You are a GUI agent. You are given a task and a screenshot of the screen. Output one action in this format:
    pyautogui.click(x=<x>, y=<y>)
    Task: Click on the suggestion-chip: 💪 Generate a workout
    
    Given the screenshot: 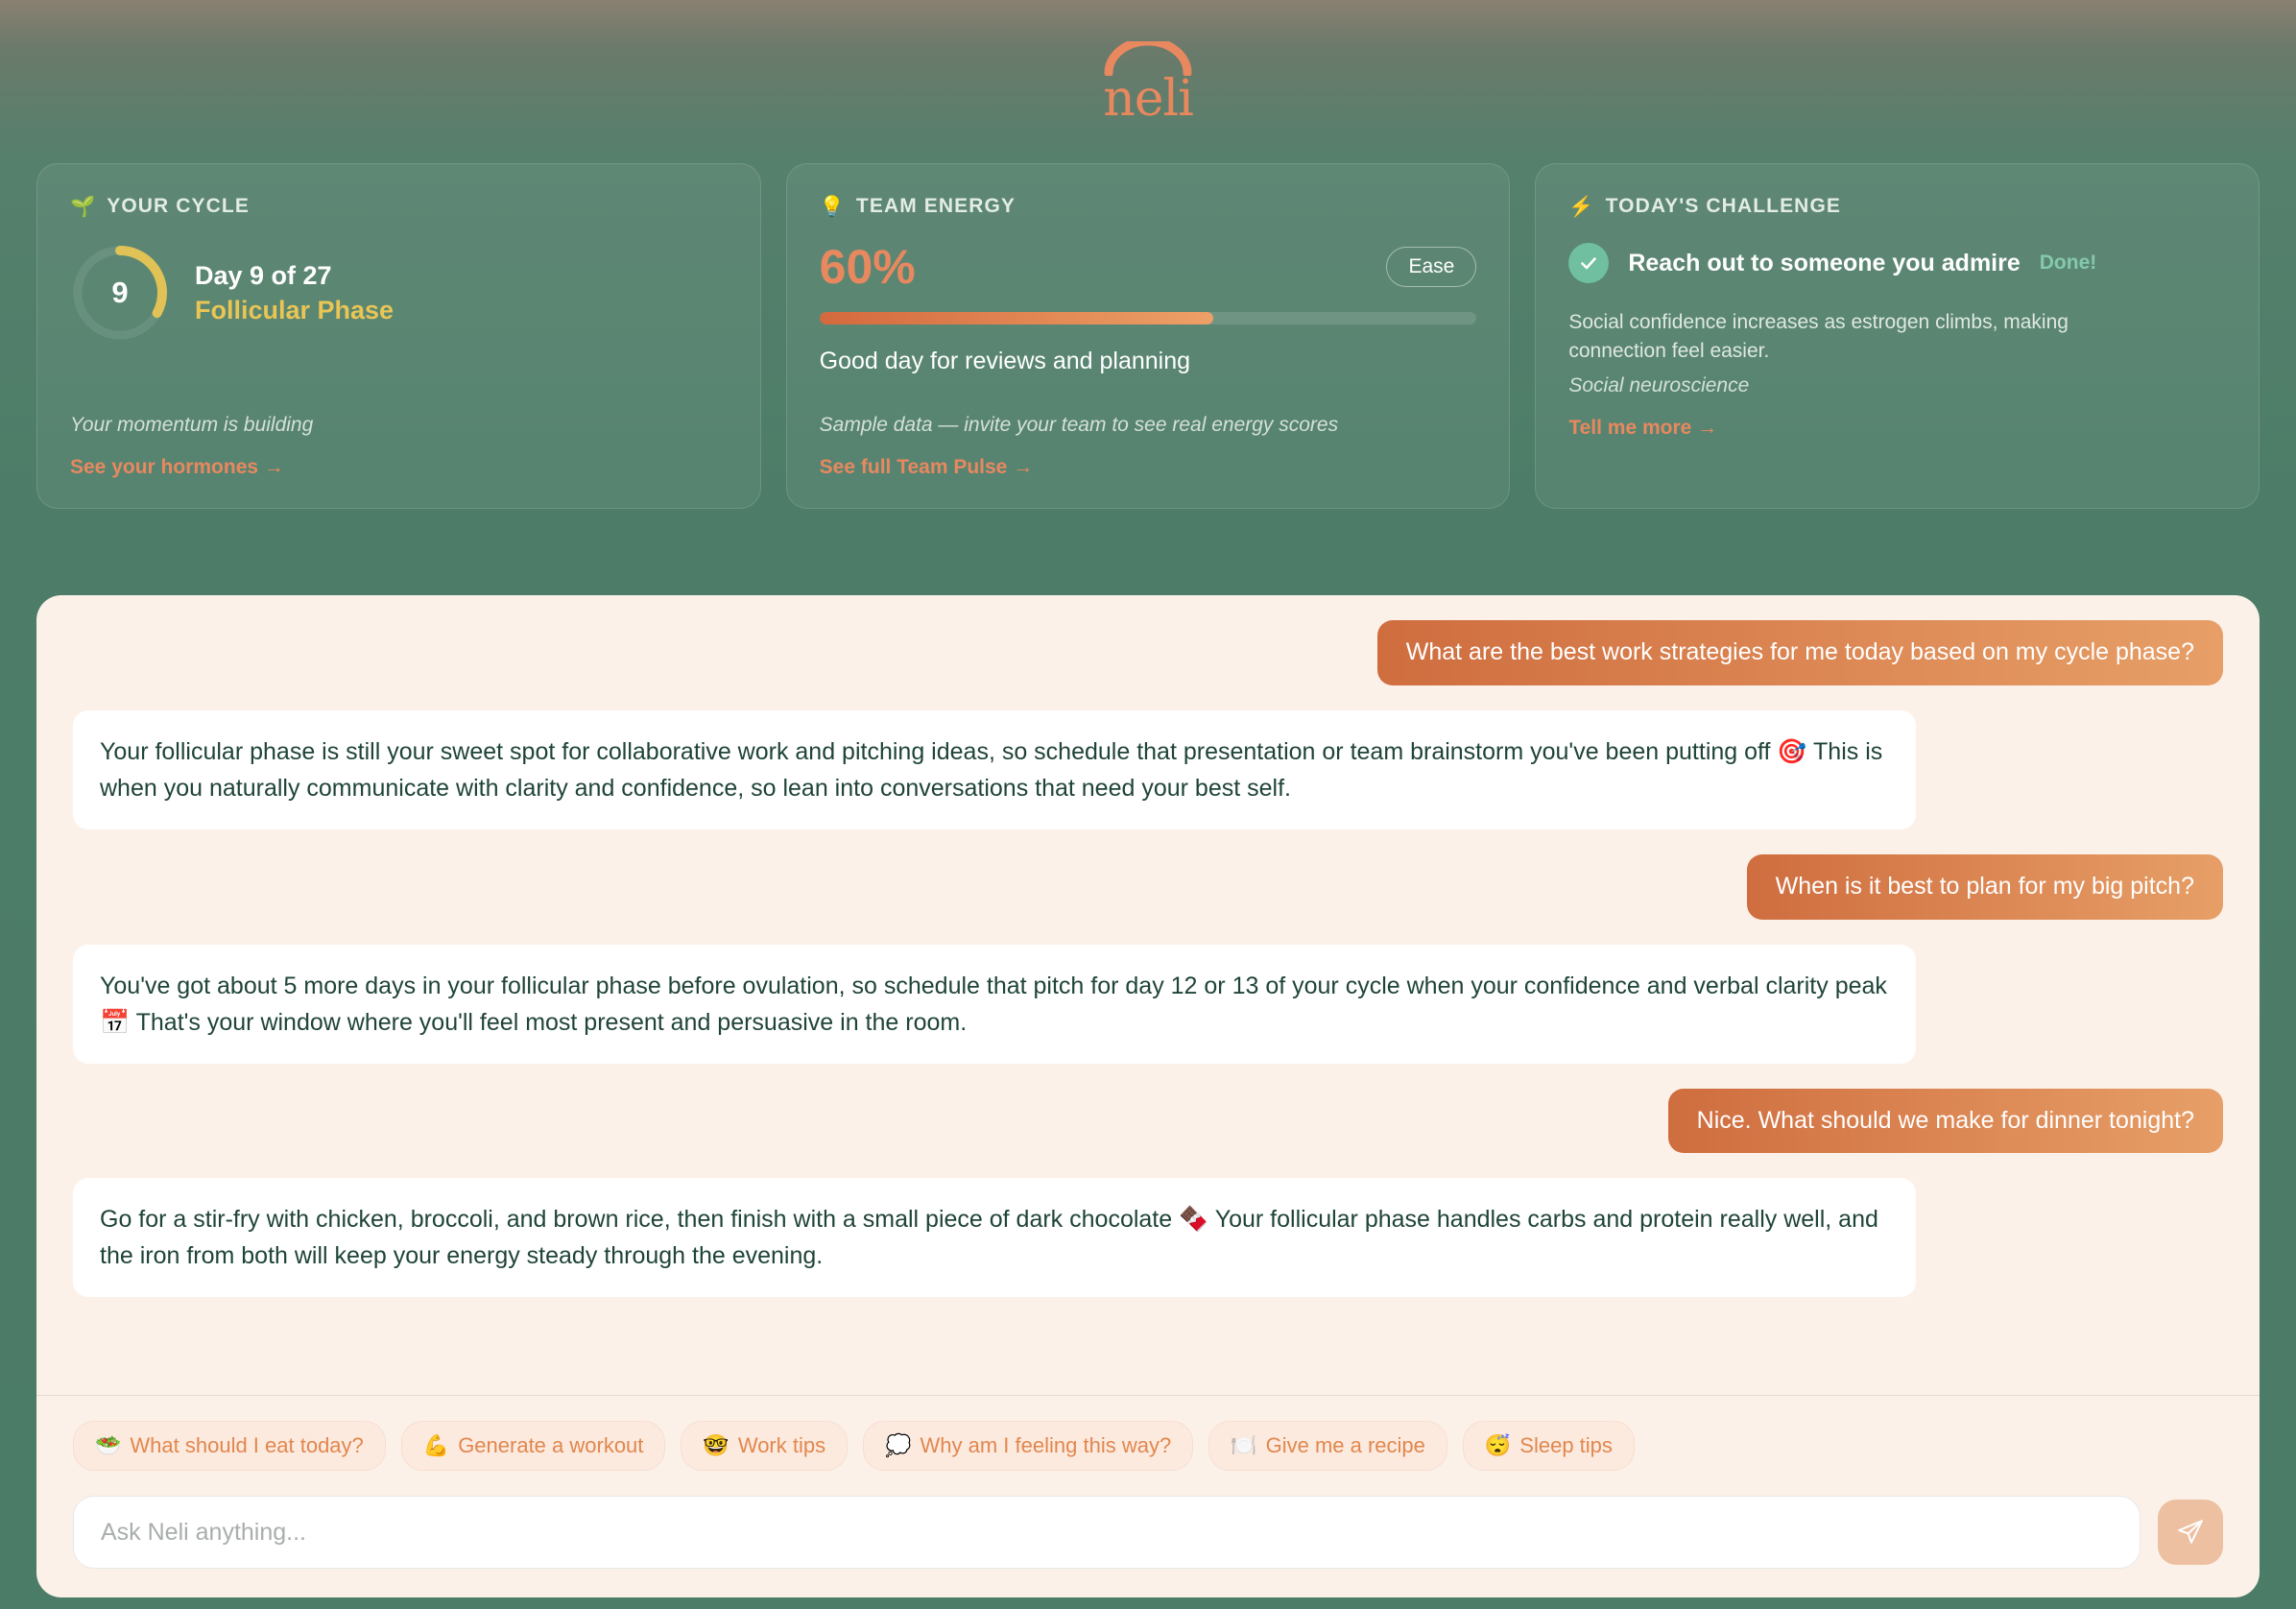 What is the action you would take?
    pyautogui.click(x=533, y=1446)
    